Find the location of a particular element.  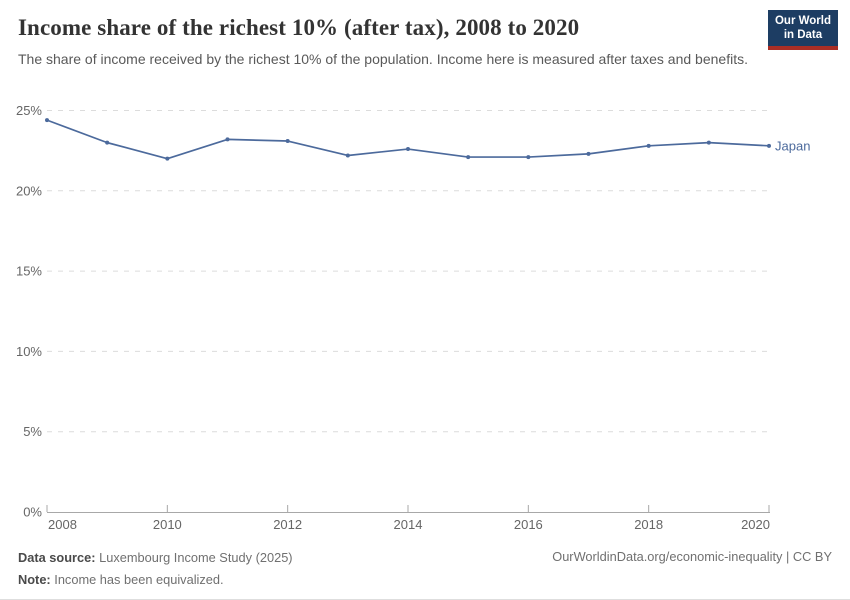

series-end-label: Japan is located at coordinates (792, 145).